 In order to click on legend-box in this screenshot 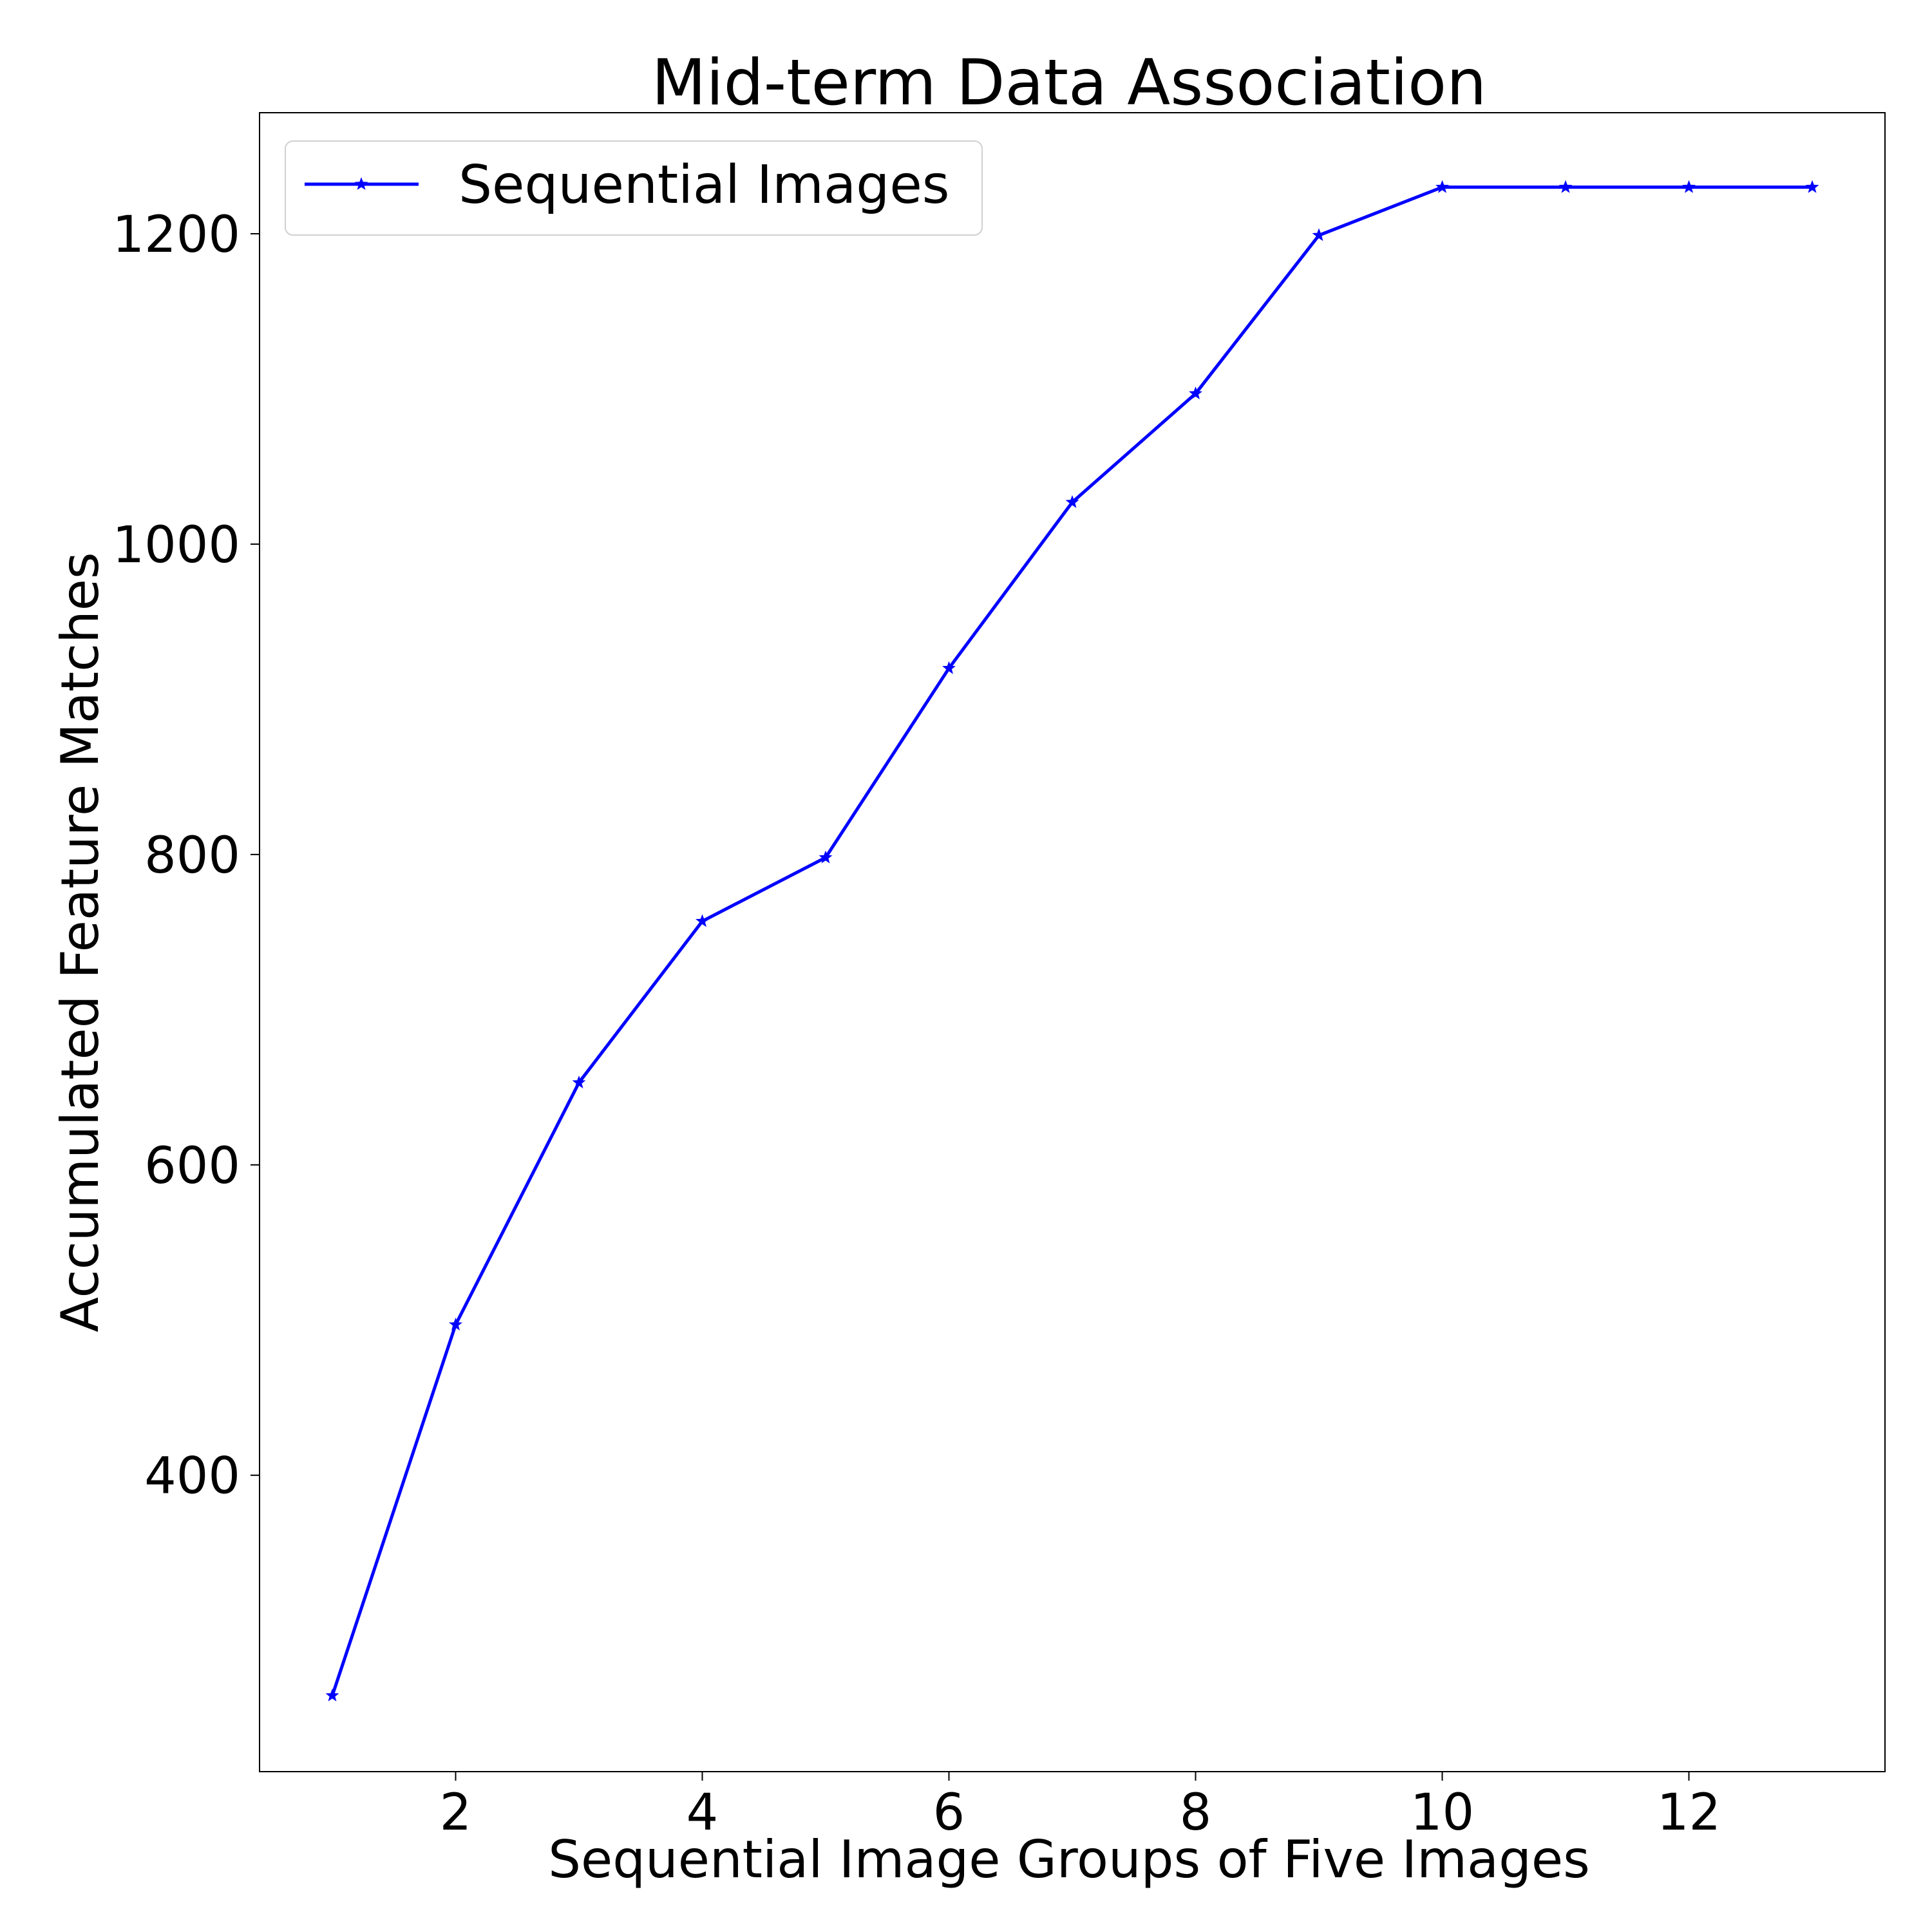, I will do `click(634, 188)`.